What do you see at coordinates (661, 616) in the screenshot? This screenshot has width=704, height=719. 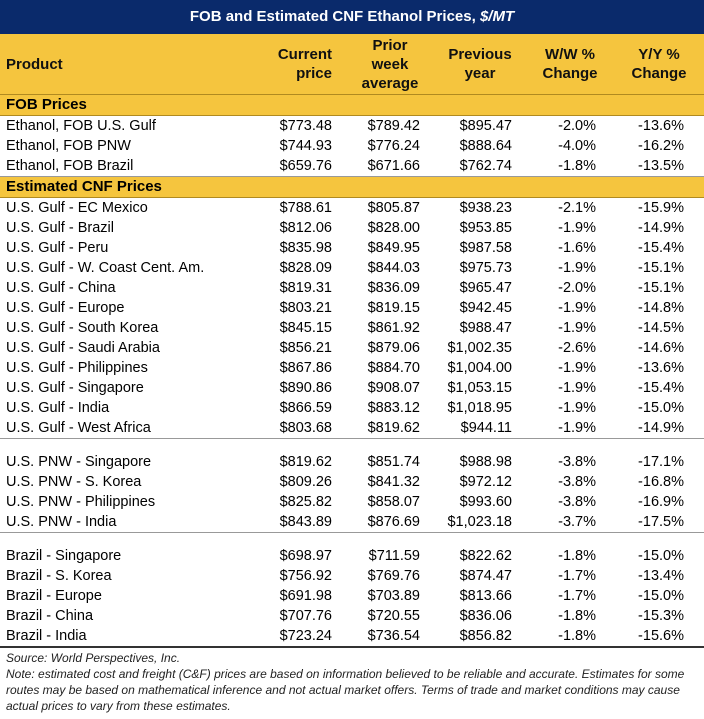 I see `yy-change: -15.3%` at bounding box center [661, 616].